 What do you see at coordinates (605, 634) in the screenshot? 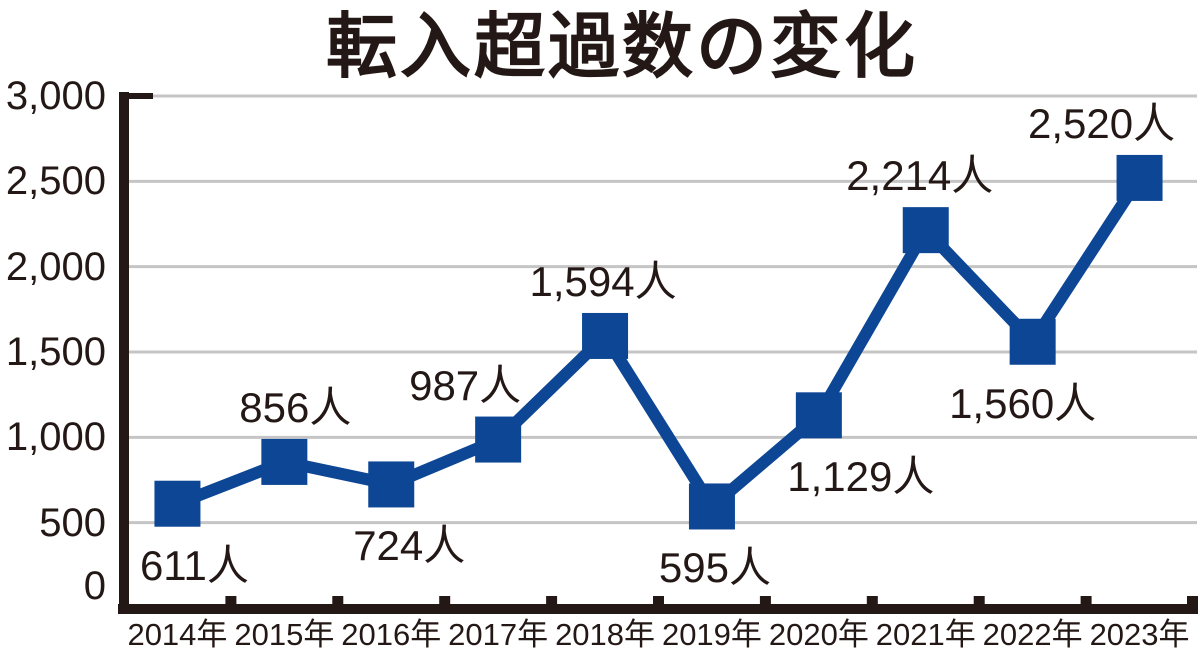
I see `x-axis-tick-label: 2018年` at bounding box center [605, 634].